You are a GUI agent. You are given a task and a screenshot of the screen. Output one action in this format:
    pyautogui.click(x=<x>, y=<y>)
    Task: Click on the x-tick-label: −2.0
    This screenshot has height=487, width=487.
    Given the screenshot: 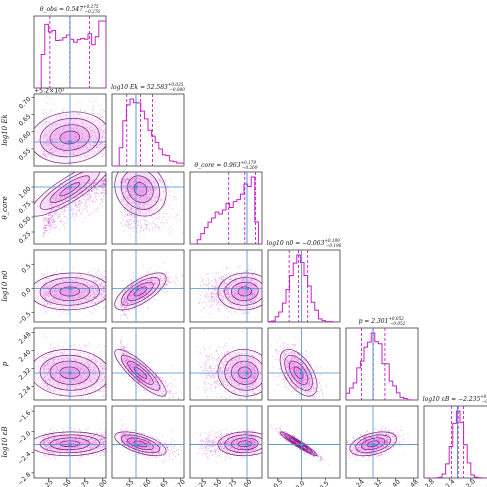 What is the action you would take?
    pyautogui.click(x=469, y=482)
    